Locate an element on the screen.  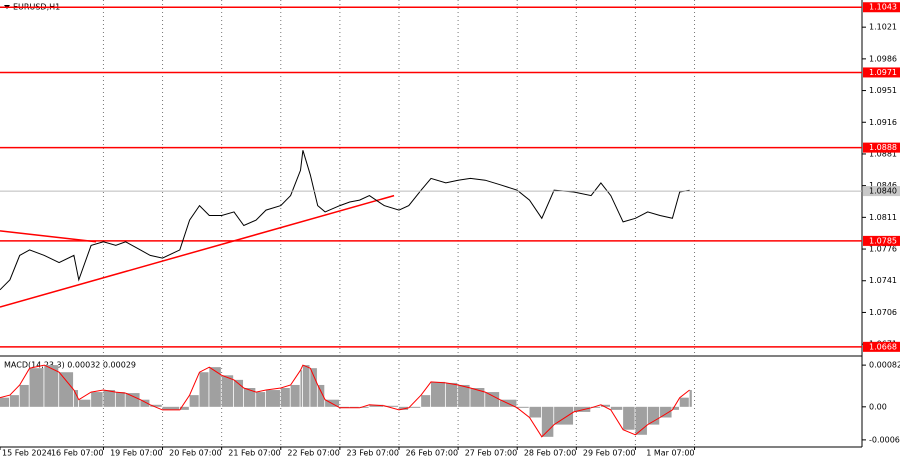
level-label: 1.0971 is located at coordinates (883, 72).